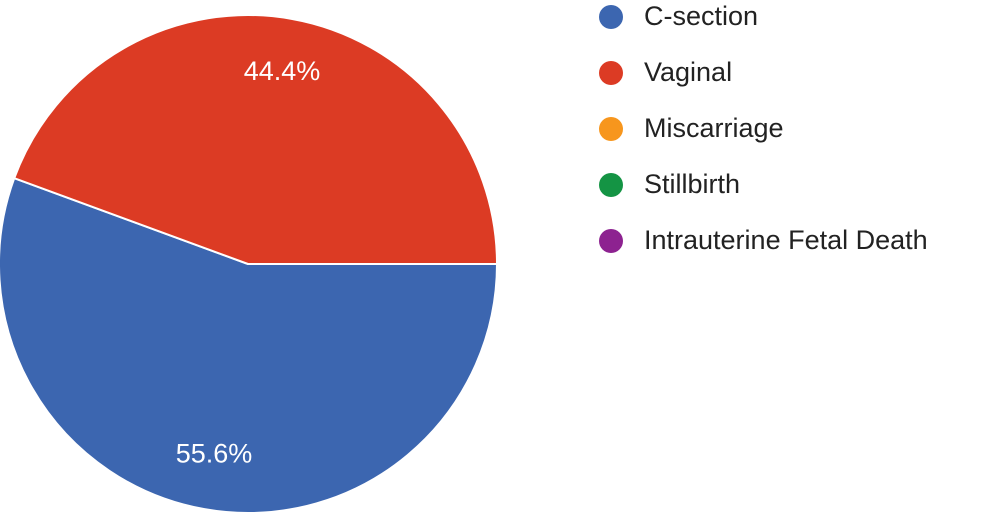 The image size is (992, 528). Describe the element at coordinates (786, 240) in the screenshot. I see `legend-label: Intrauterine Fetal Death` at that location.